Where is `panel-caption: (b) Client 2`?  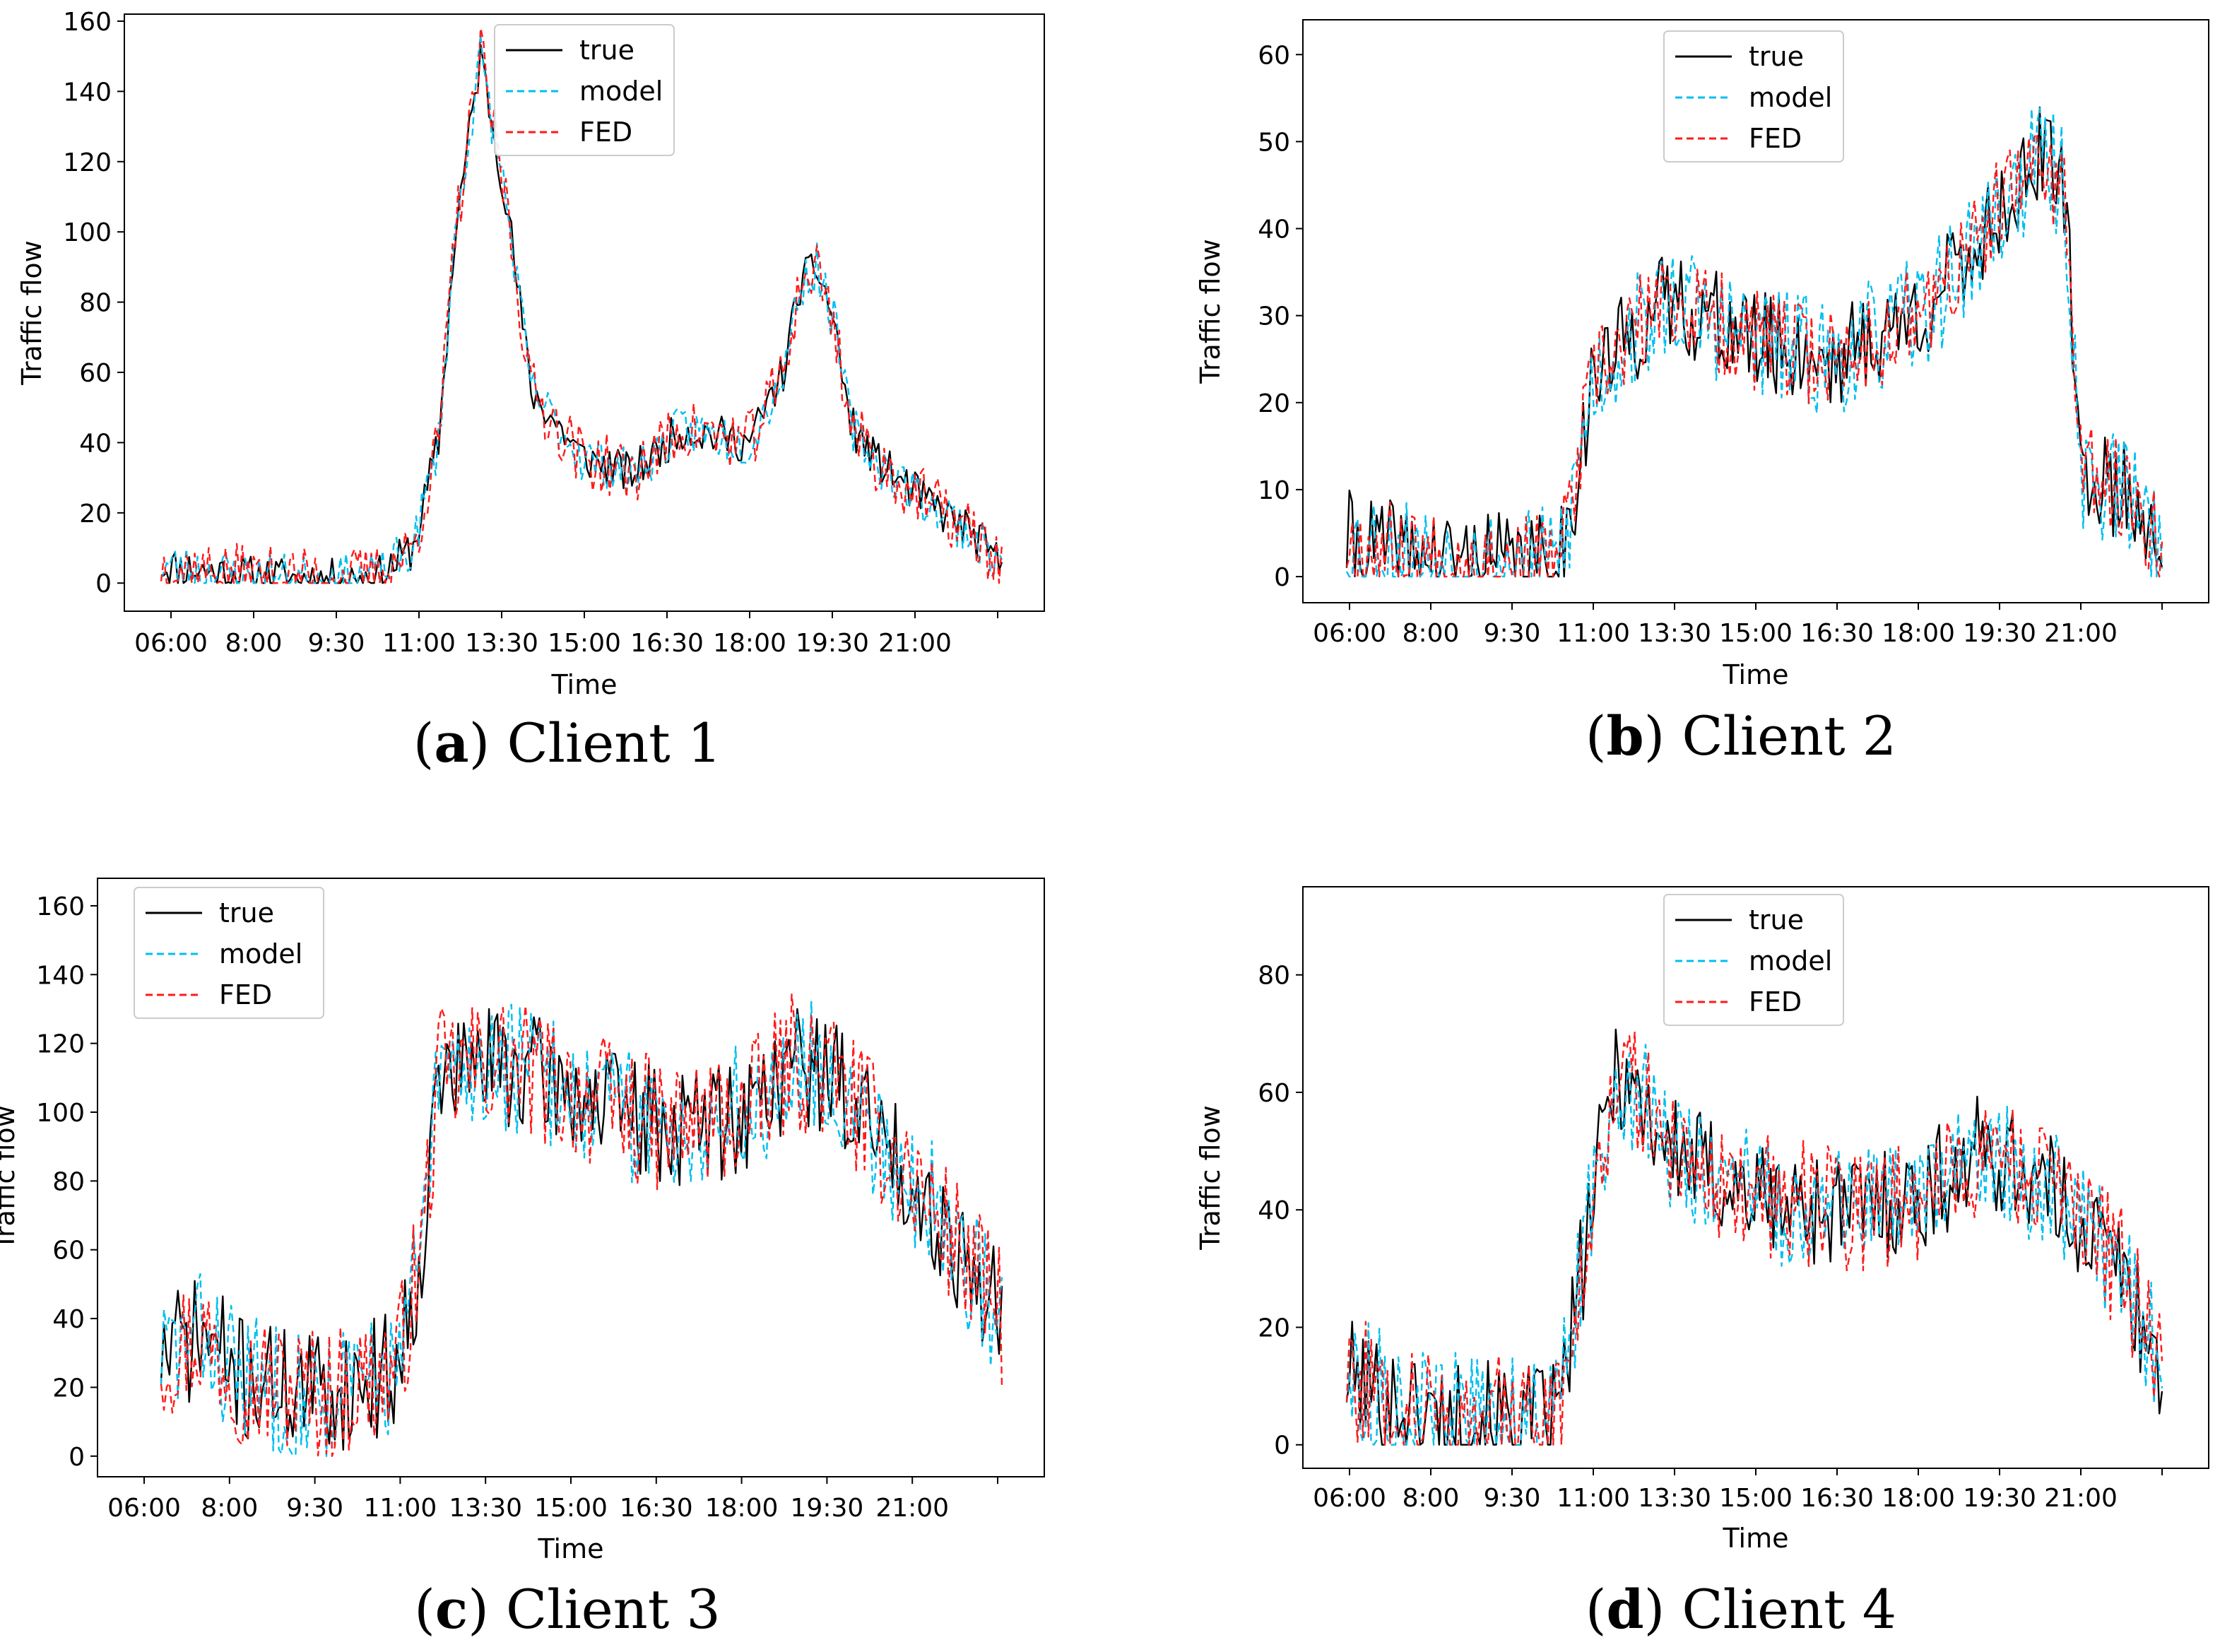
panel-caption: (b) Client 2 is located at coordinates (1741, 736).